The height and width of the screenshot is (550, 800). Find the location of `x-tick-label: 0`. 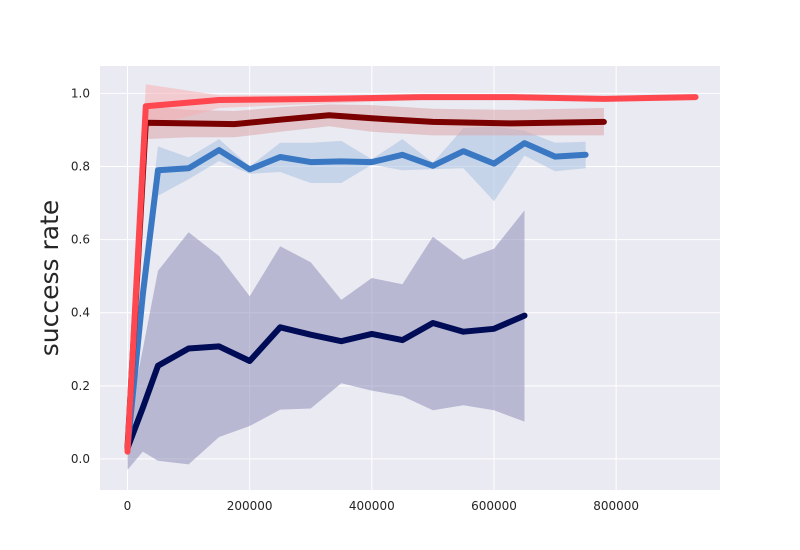

x-tick-label: 0 is located at coordinates (128, 506).